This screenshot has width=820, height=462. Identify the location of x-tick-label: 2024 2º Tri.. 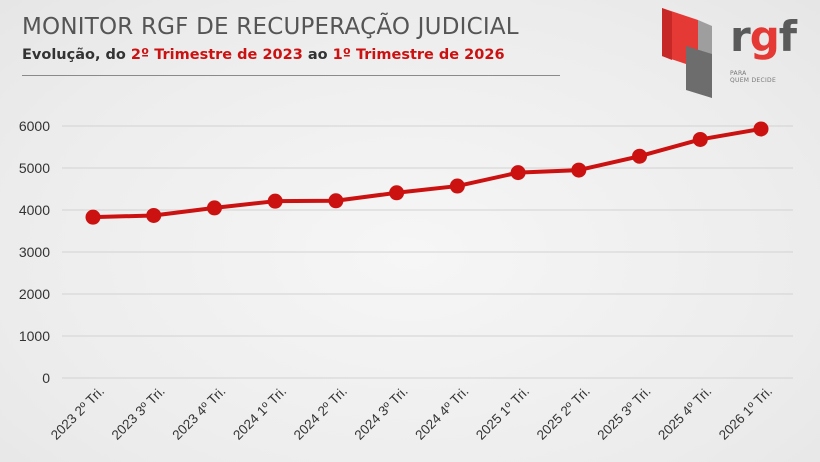
(320, 413).